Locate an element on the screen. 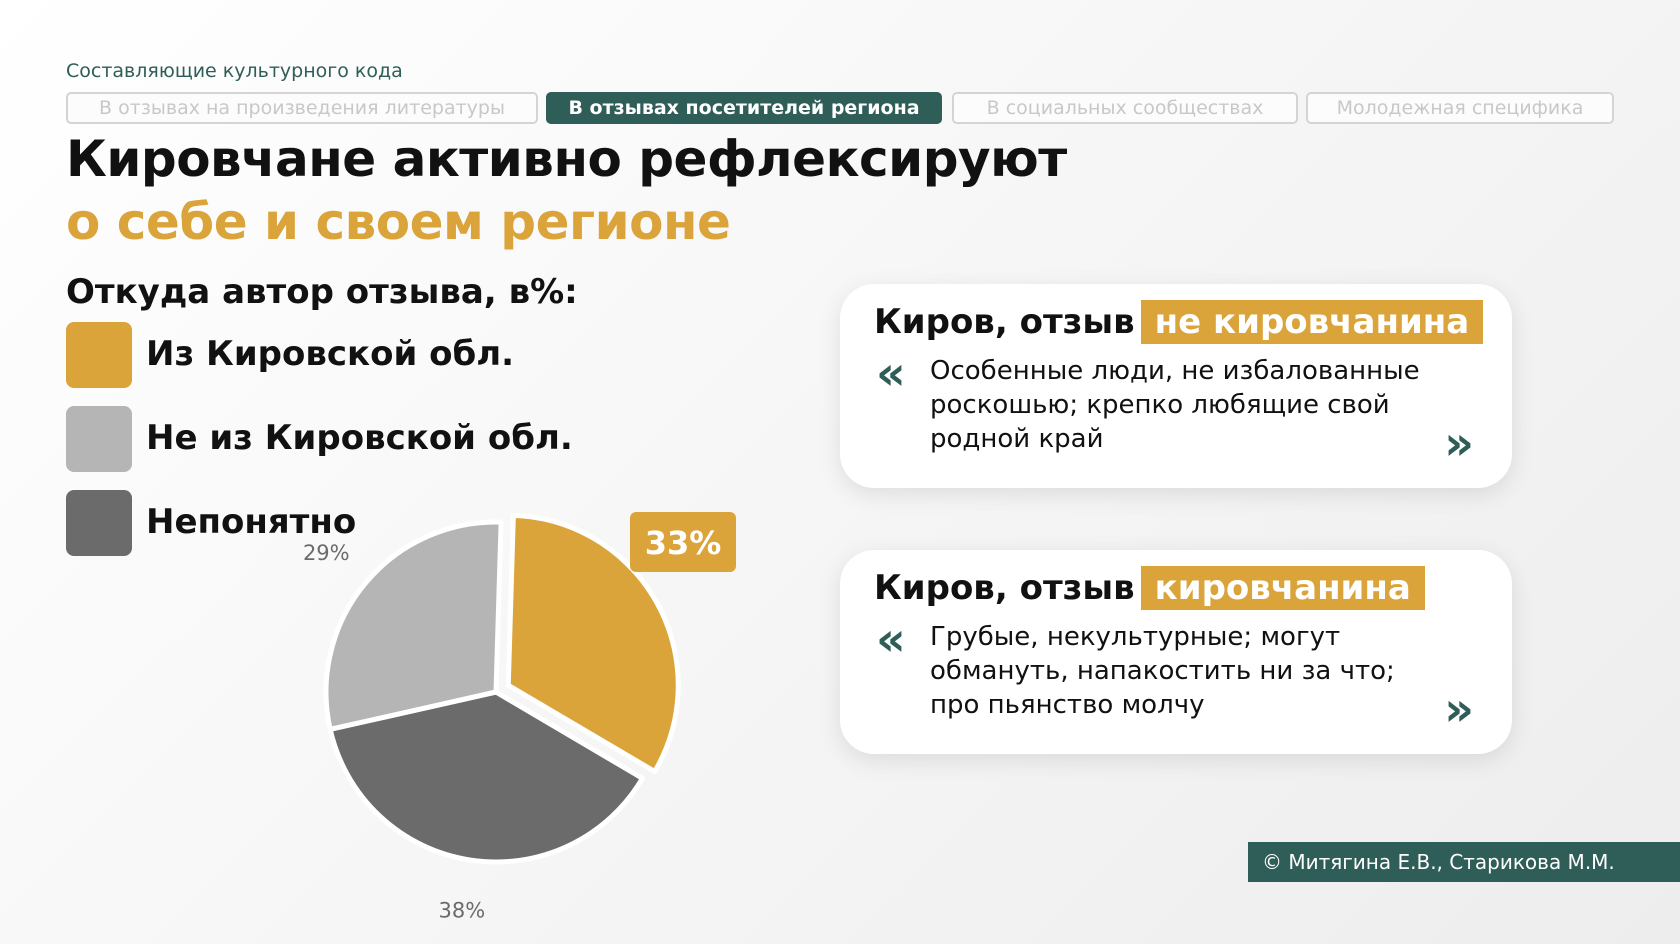  page-title: Кировчане активно рефлексируют is located at coordinates (566, 159).